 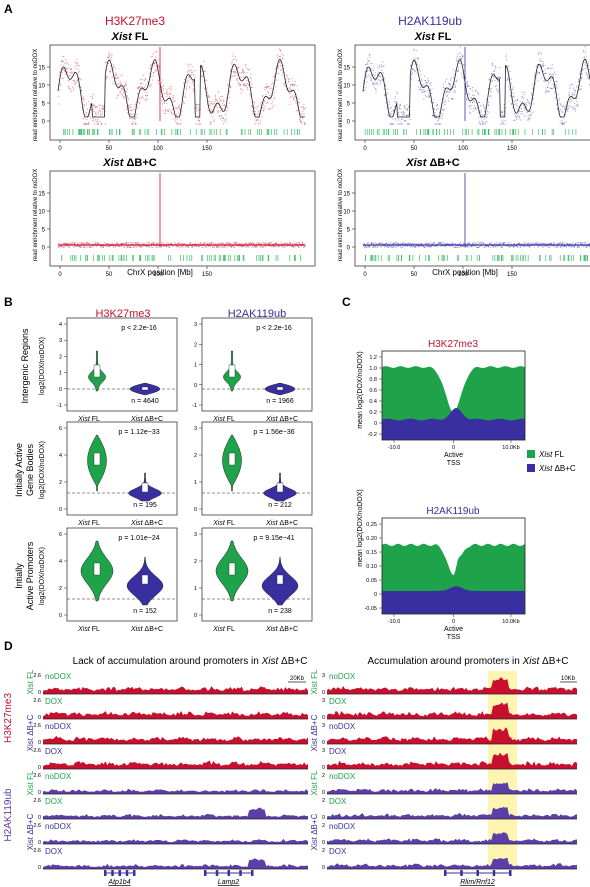 I want to click on box-db, so click(x=145, y=487).